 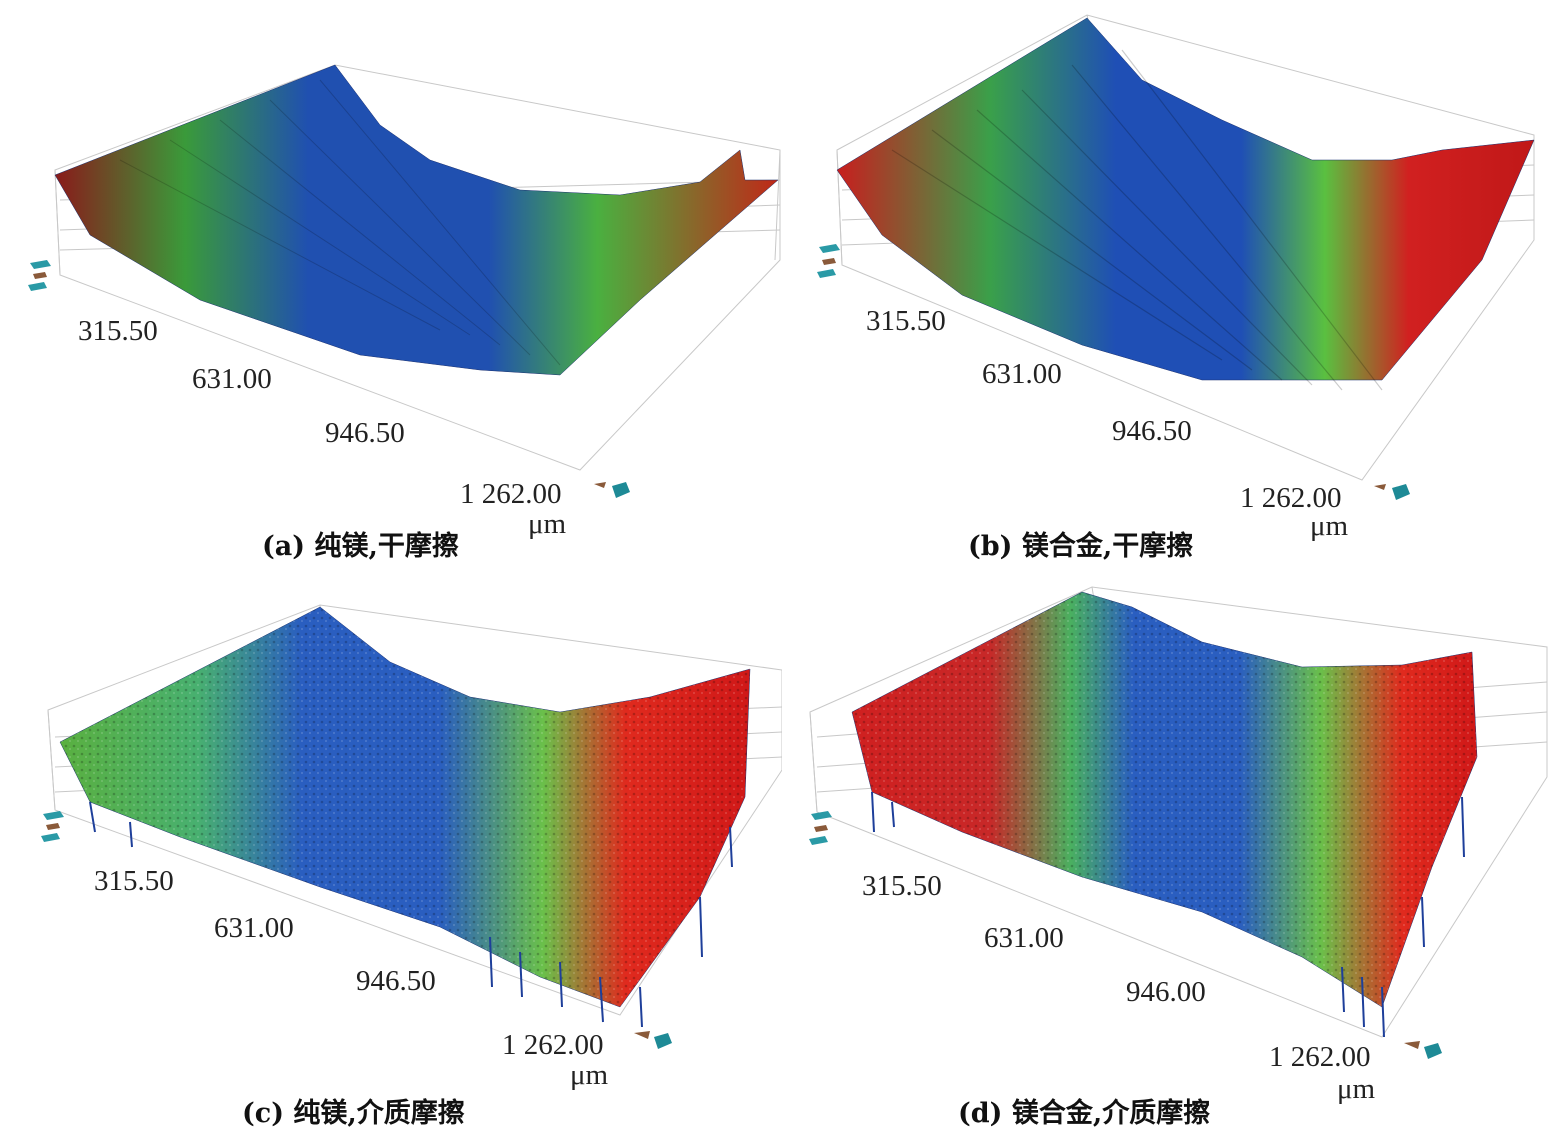 I want to click on surface-a, so click(x=416, y=220).